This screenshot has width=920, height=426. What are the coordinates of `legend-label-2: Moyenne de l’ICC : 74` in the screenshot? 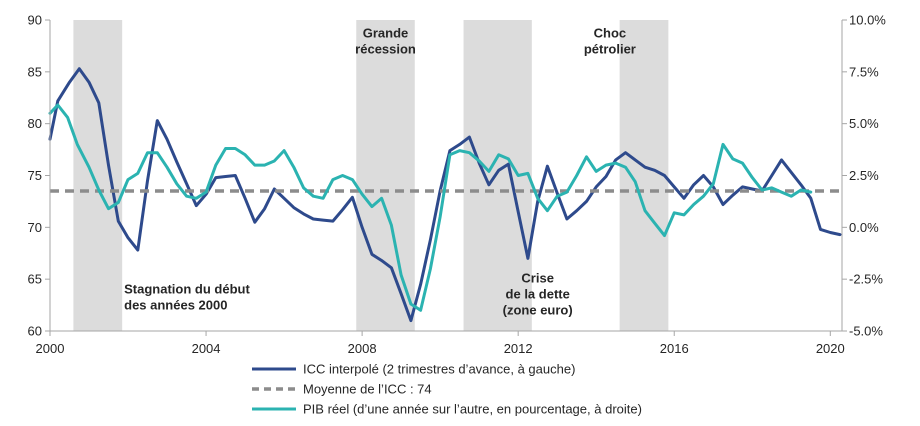 It's located at (367, 389).